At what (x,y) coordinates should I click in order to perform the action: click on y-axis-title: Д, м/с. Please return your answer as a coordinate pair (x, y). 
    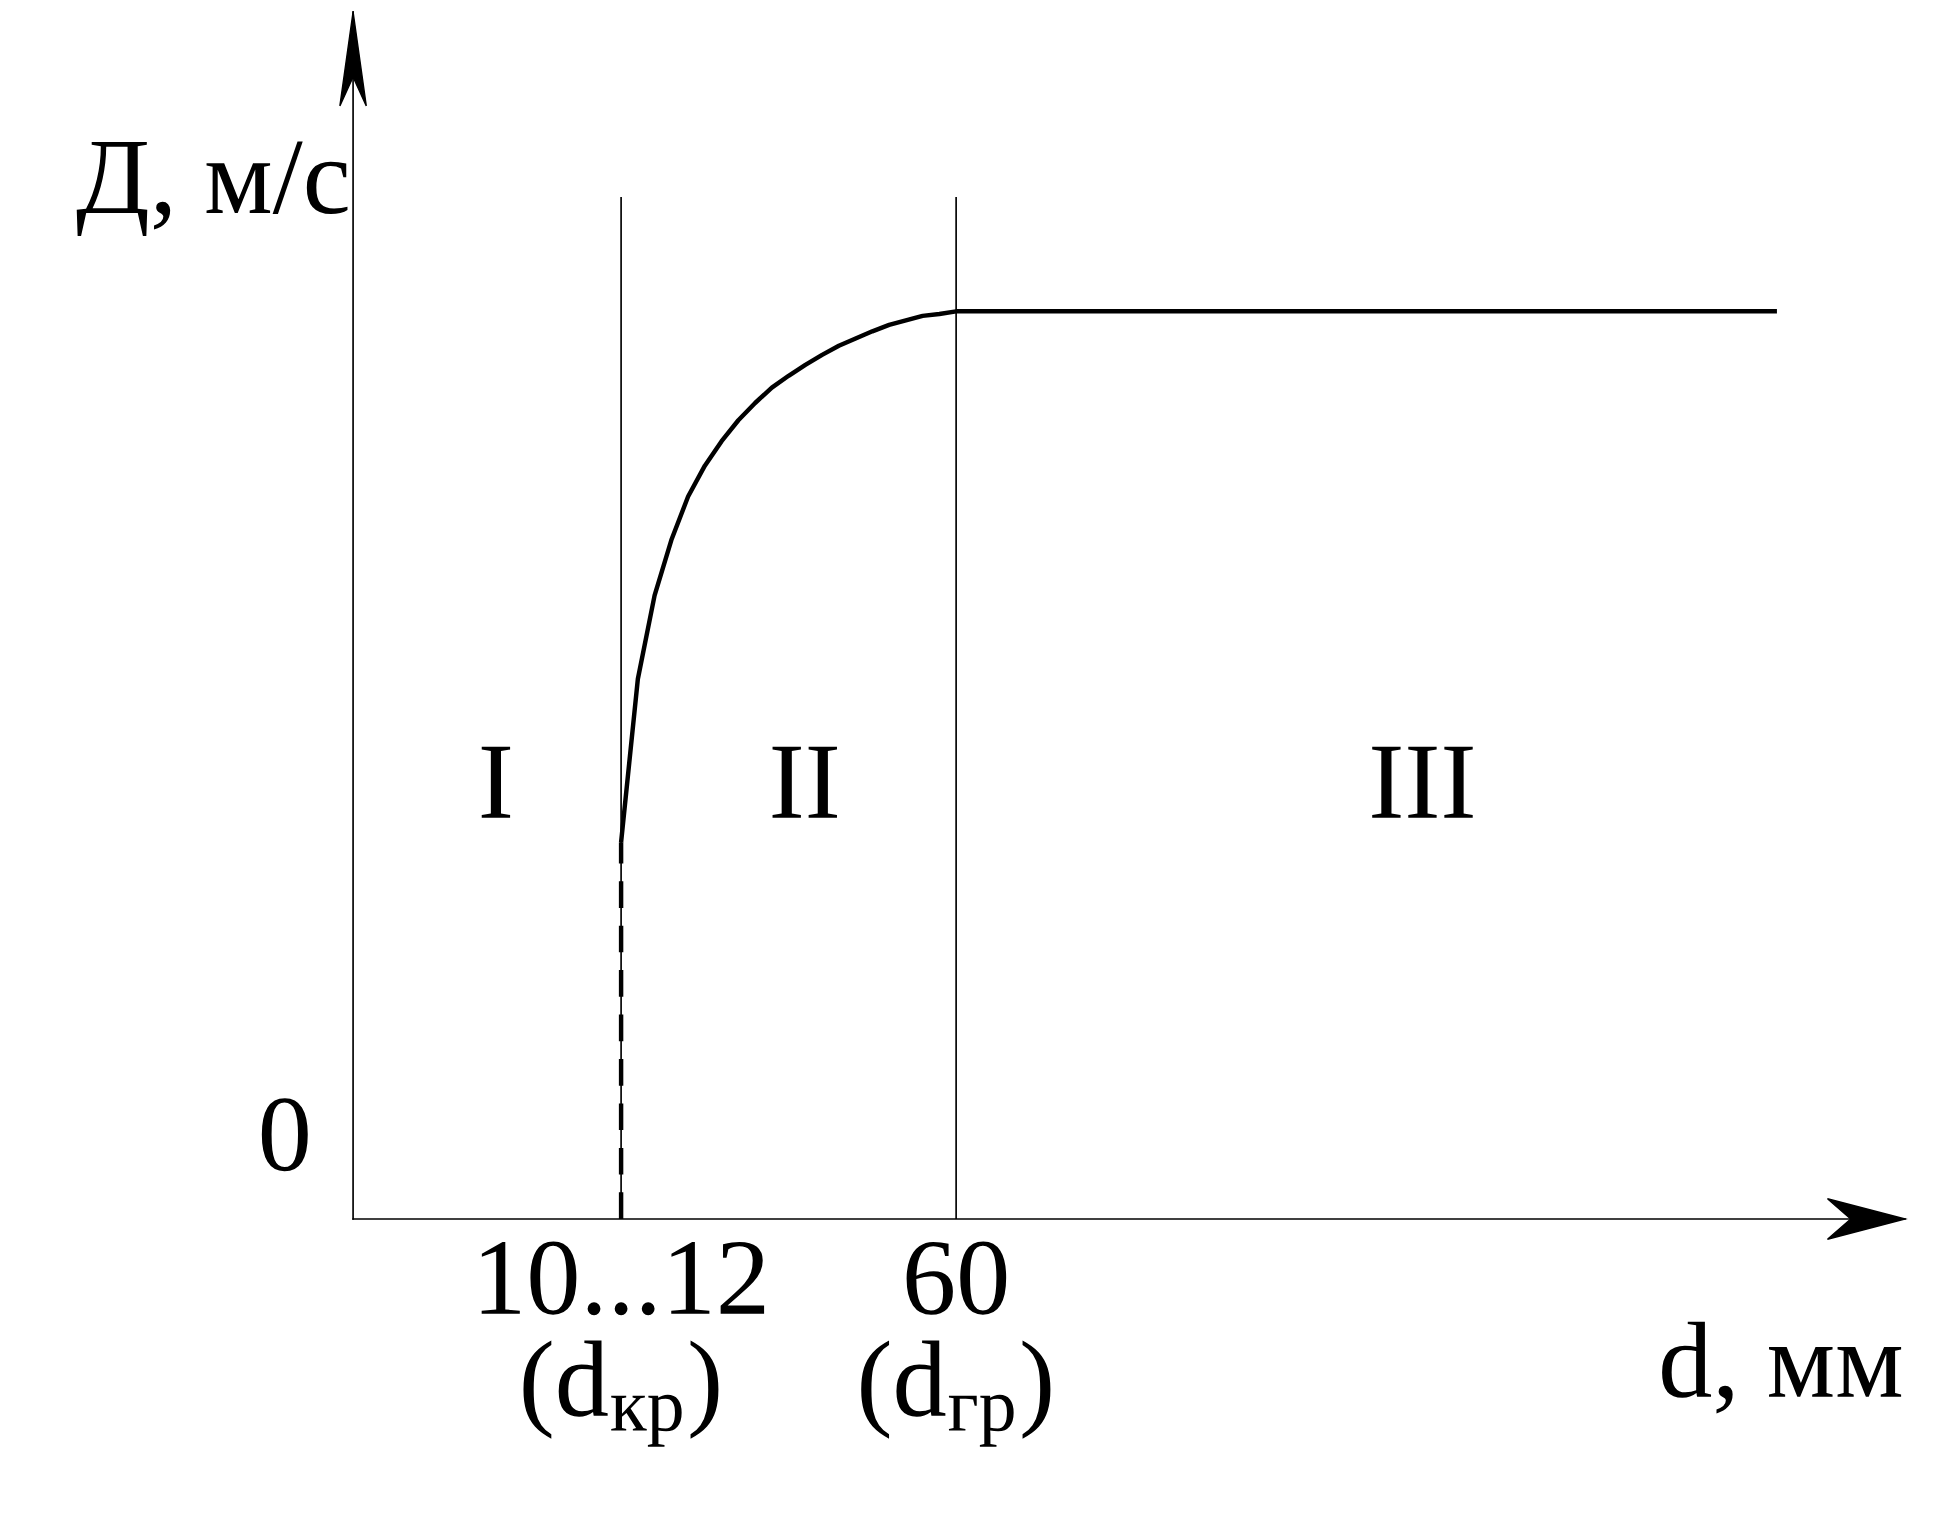
    Looking at the image, I should click on (212, 188).